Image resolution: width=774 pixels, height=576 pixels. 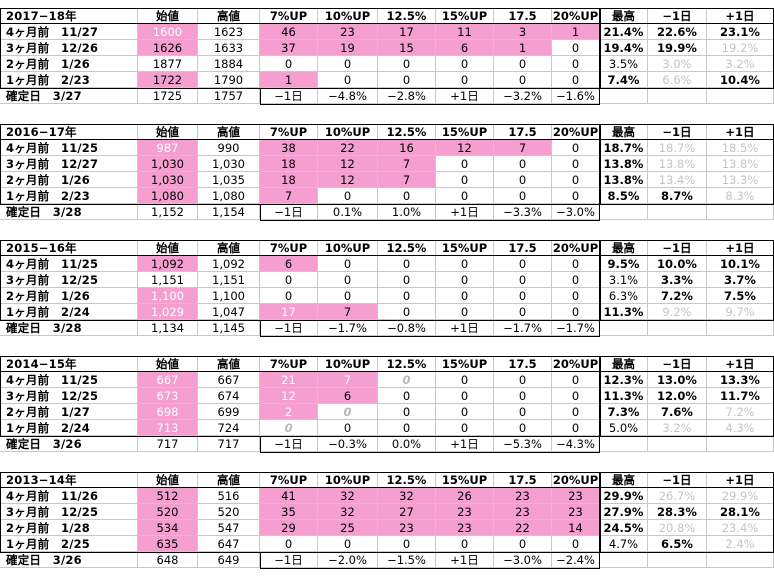 What do you see at coordinates (69, 16) in the screenshot?
I see `section-title: 2017−18年` at bounding box center [69, 16].